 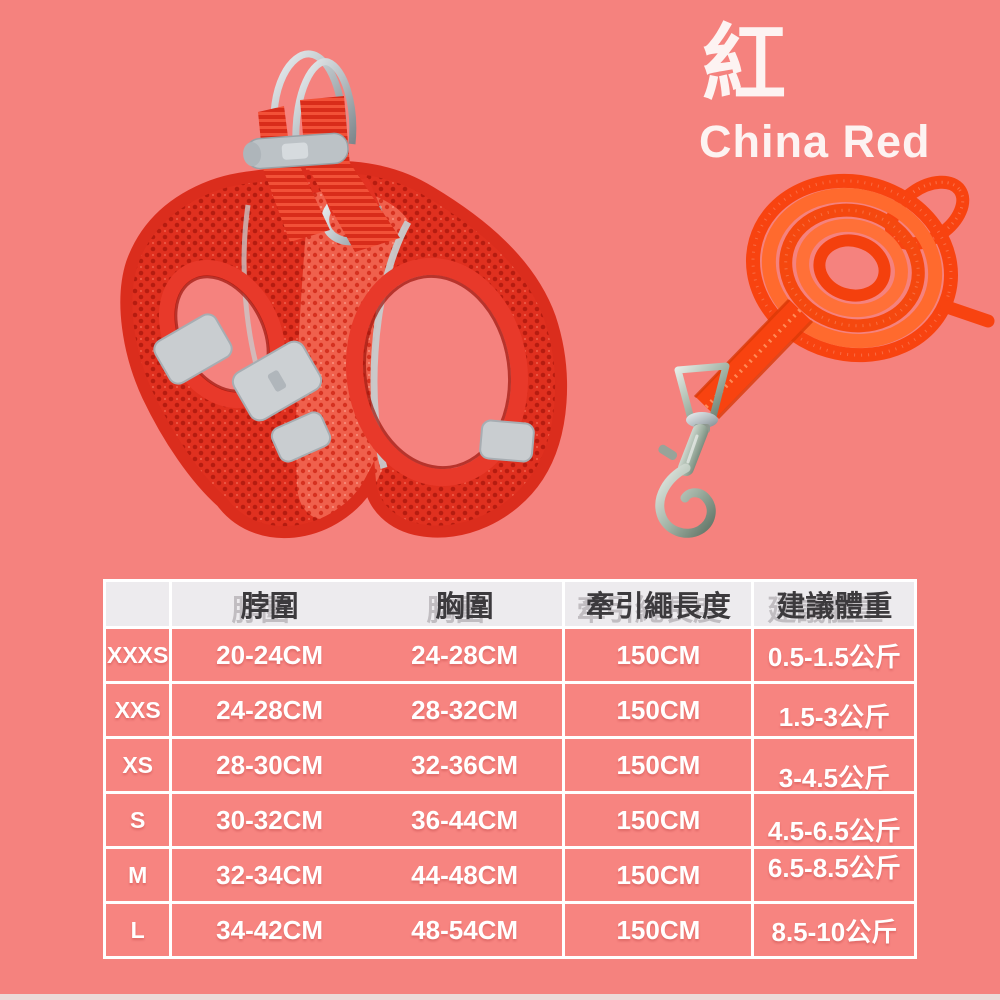 What do you see at coordinates (834, 604) in the screenshot?
I see `col-header-weight: 建議體重` at bounding box center [834, 604].